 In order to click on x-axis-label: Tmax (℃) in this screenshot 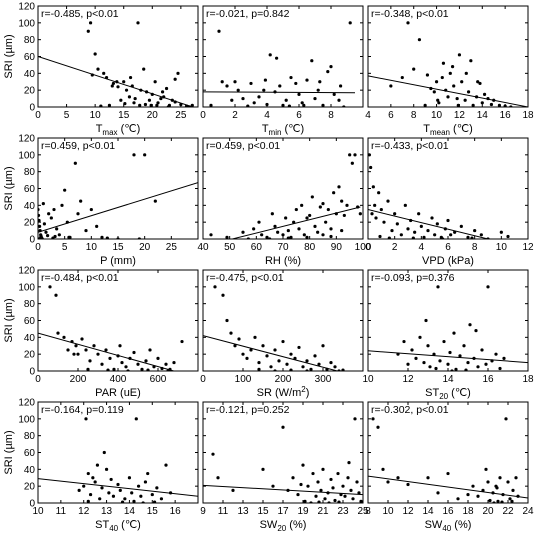, I will do `click(118, 130)`.